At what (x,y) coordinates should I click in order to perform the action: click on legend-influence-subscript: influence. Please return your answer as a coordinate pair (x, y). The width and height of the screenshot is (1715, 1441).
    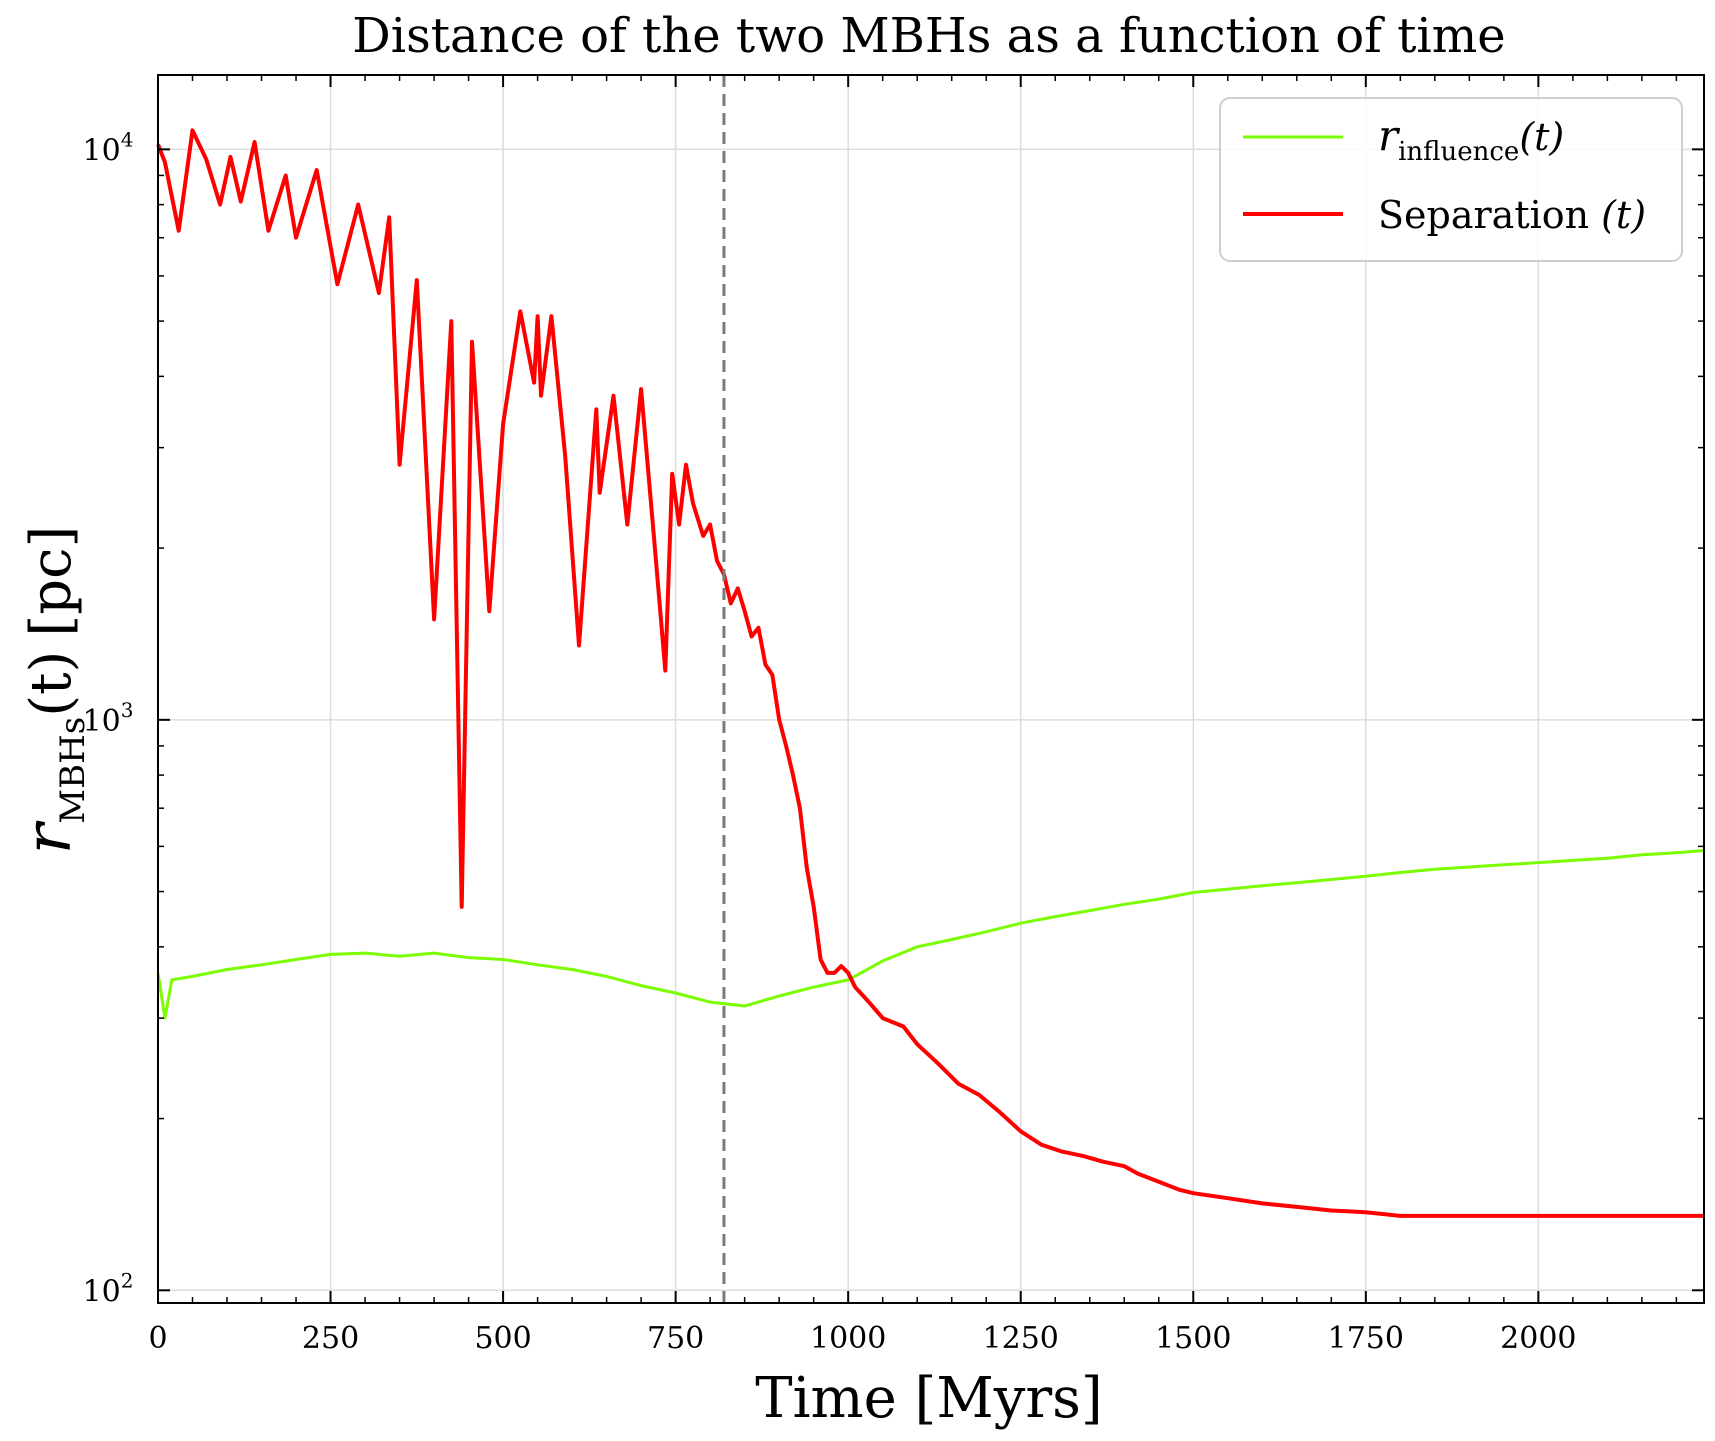
    Looking at the image, I should click on (1458, 152).